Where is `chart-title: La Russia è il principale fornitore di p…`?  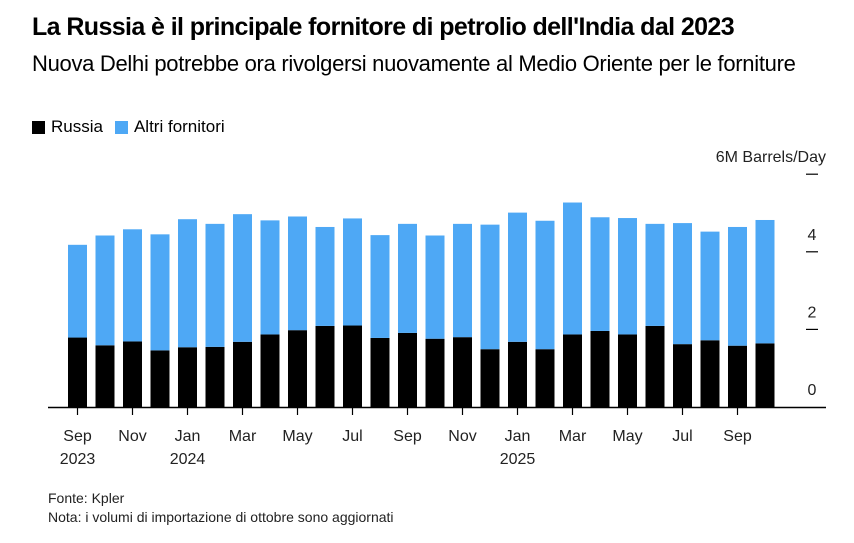
chart-title: La Russia è il principale fornitore di p… is located at coordinates (383, 27).